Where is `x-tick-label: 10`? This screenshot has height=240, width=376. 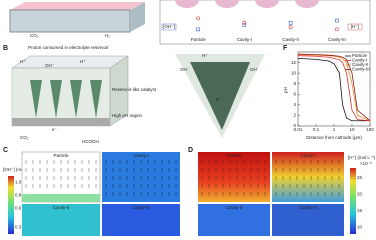 x-tick-label: 10 is located at coordinates (352, 129).